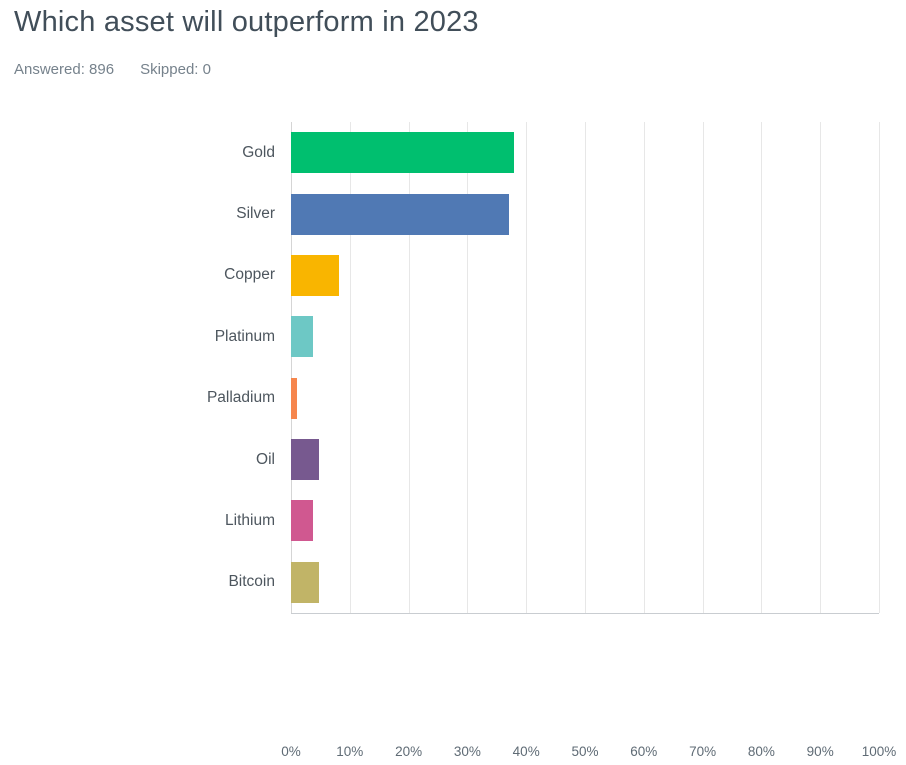 The height and width of the screenshot is (765, 906). Describe the element at coordinates (644, 751) in the screenshot. I see `x-tick-label: 60%` at that location.